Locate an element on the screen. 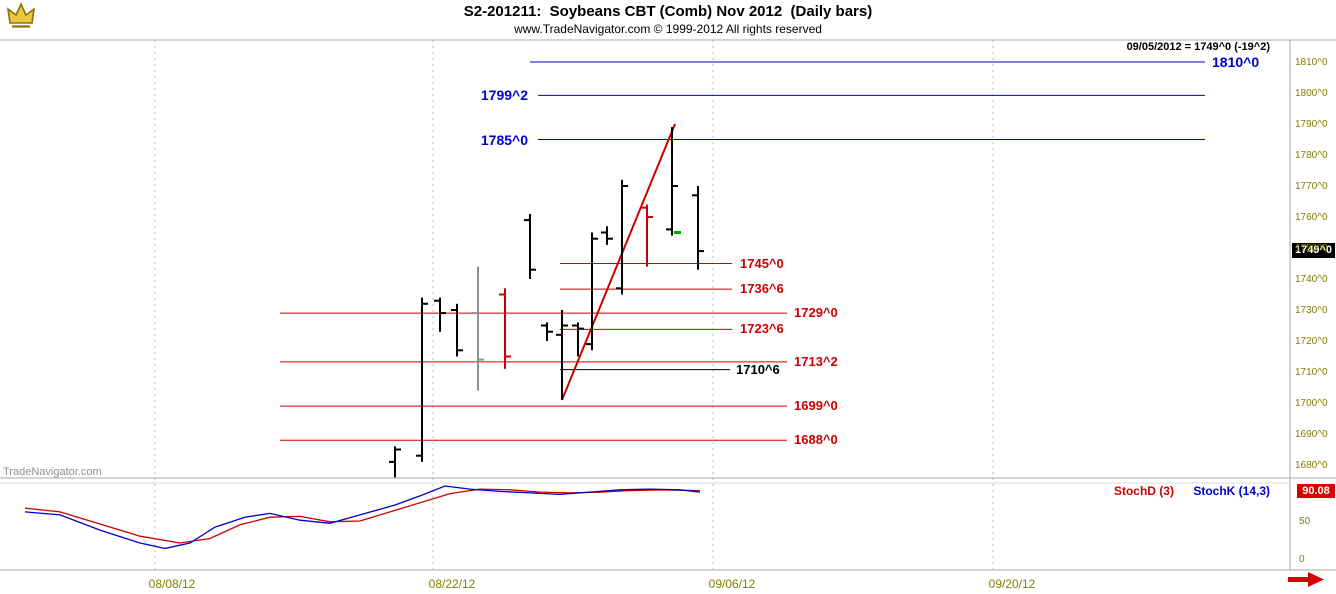 The width and height of the screenshot is (1336, 594). stochk-label: StochK (14,3) is located at coordinates (1231, 491).